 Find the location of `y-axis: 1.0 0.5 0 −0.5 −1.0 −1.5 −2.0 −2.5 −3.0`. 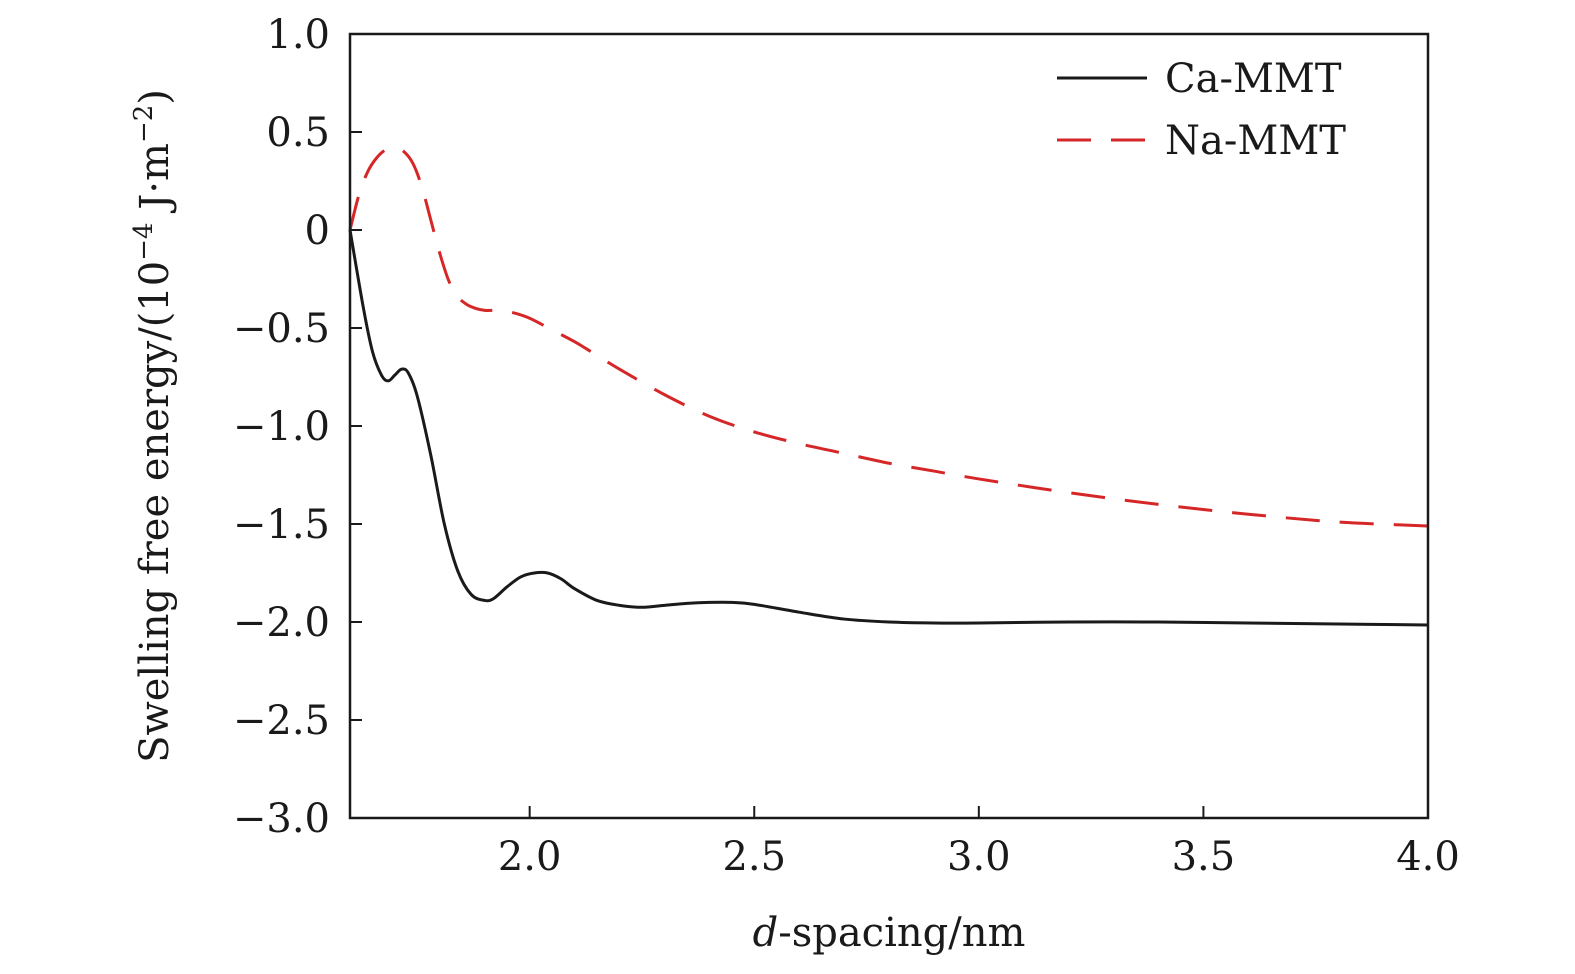

y-axis: 1.0 0.5 0 −0.5 −1.0 −1.5 −2.0 −2.5 −3.0 is located at coordinates (297, 427).